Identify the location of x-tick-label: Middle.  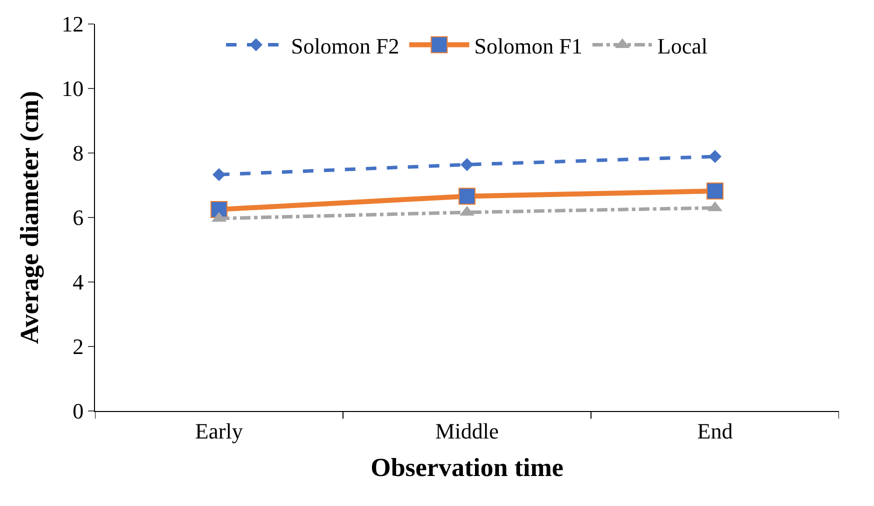
(467, 431).